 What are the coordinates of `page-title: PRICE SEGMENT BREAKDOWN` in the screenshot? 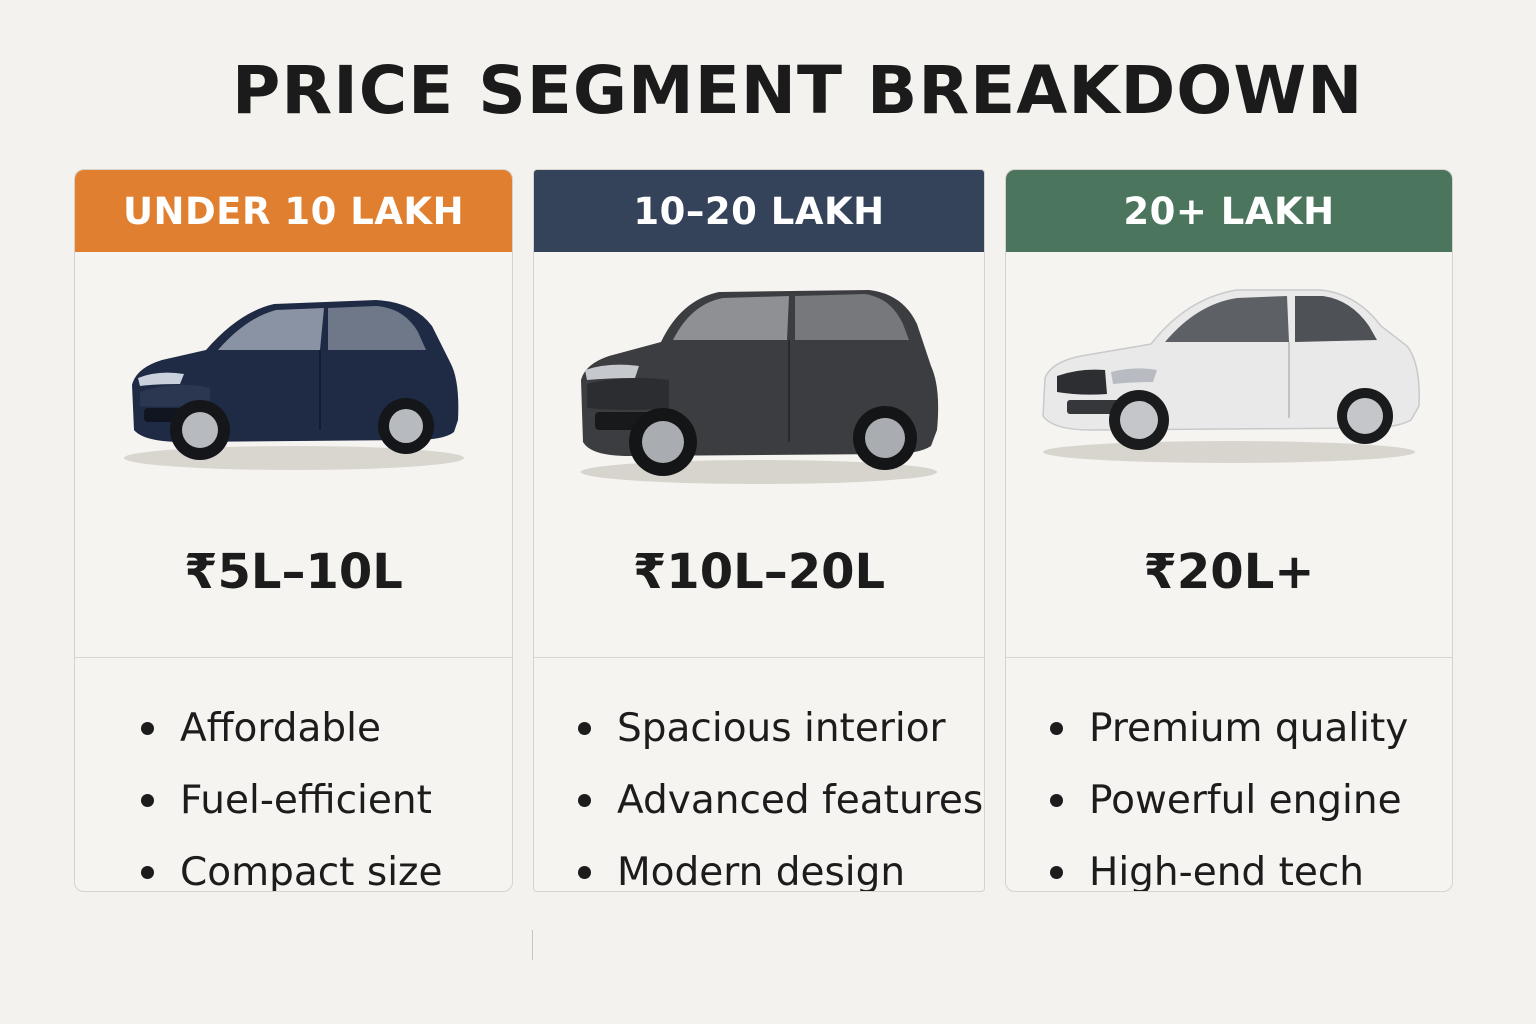 It's located at (798, 90).